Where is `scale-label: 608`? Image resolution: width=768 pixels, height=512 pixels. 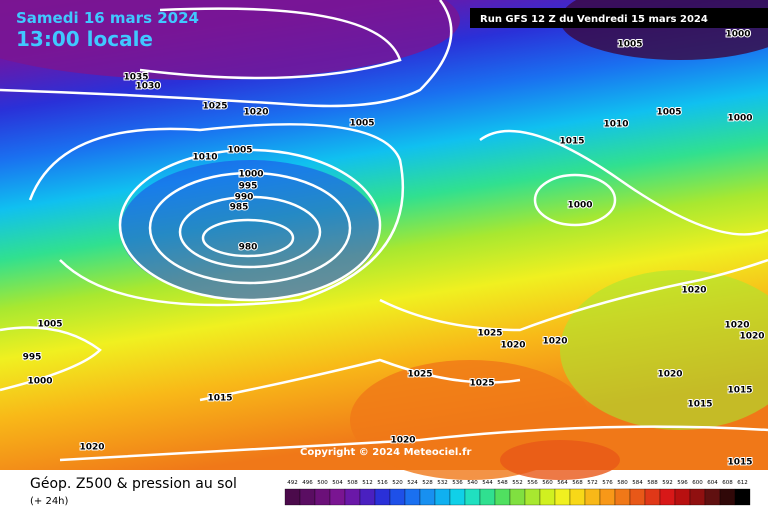 scale-label: 608 is located at coordinates (727, 483).